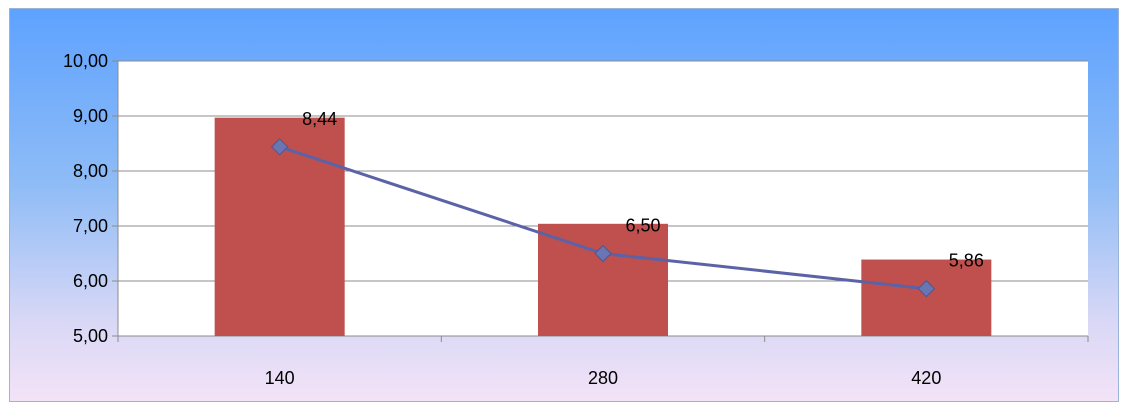 This screenshot has width=1126, height=406. What do you see at coordinates (90, 281) in the screenshot?
I see `y-tick-label: 6,00` at bounding box center [90, 281].